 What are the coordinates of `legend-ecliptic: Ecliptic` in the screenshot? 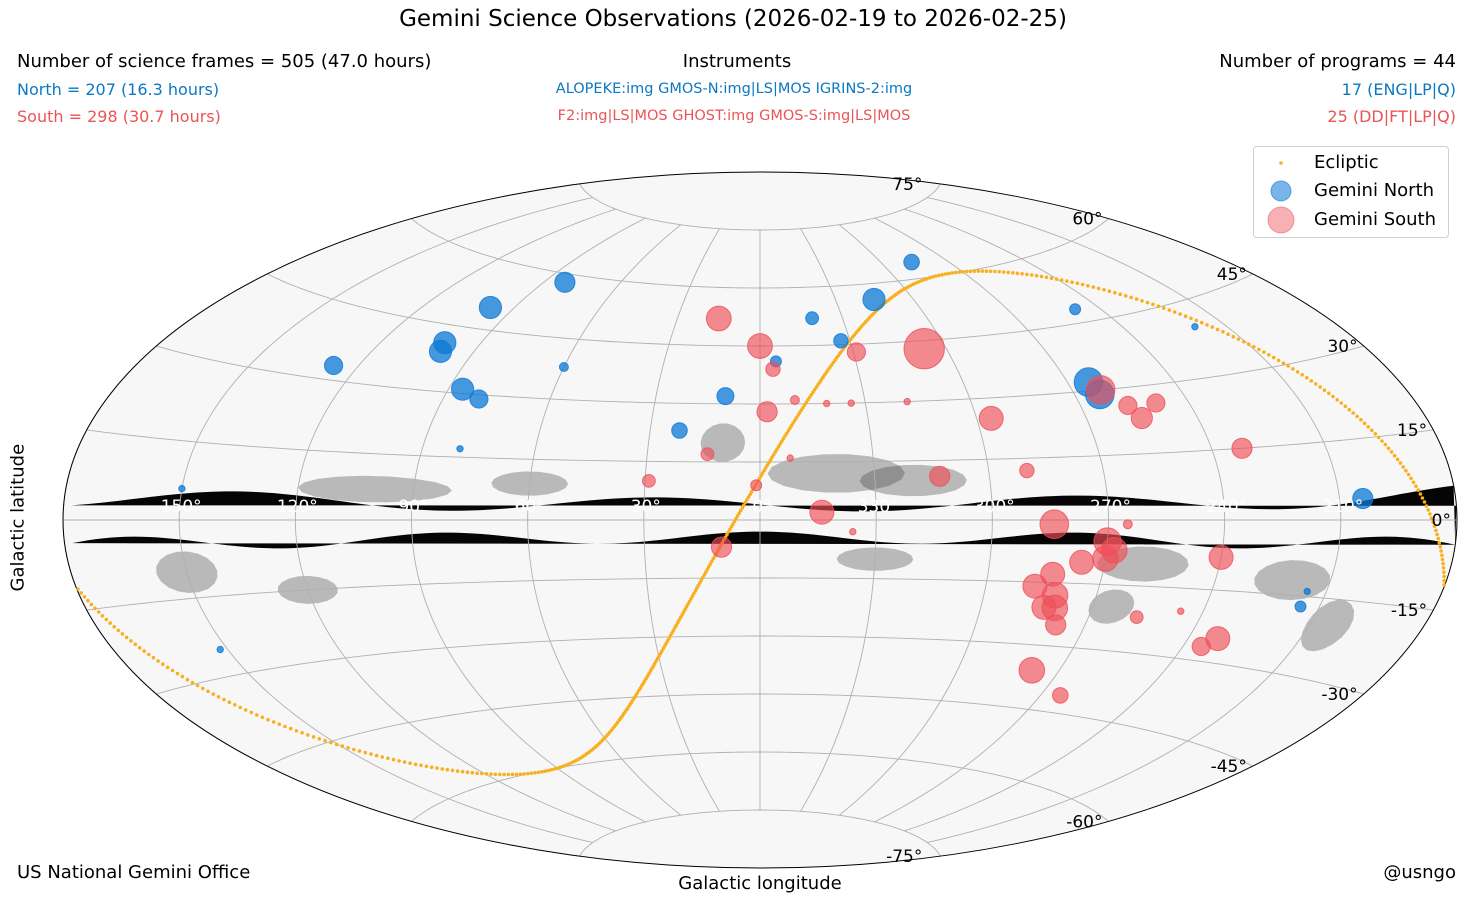 It's located at (1351, 163).